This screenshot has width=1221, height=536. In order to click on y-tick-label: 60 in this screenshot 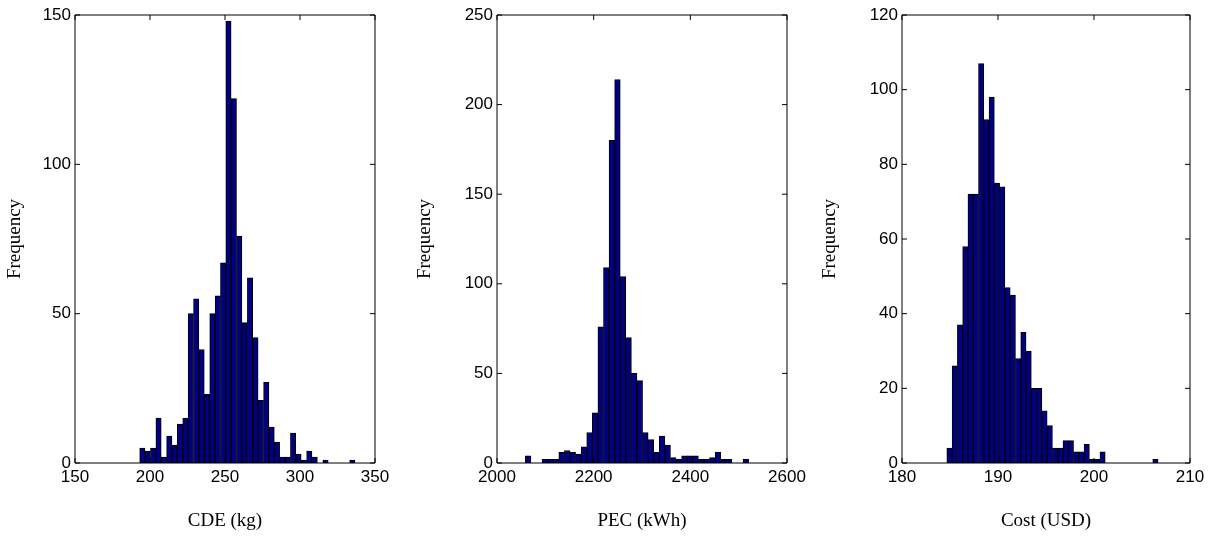, I will do `click(888, 238)`.